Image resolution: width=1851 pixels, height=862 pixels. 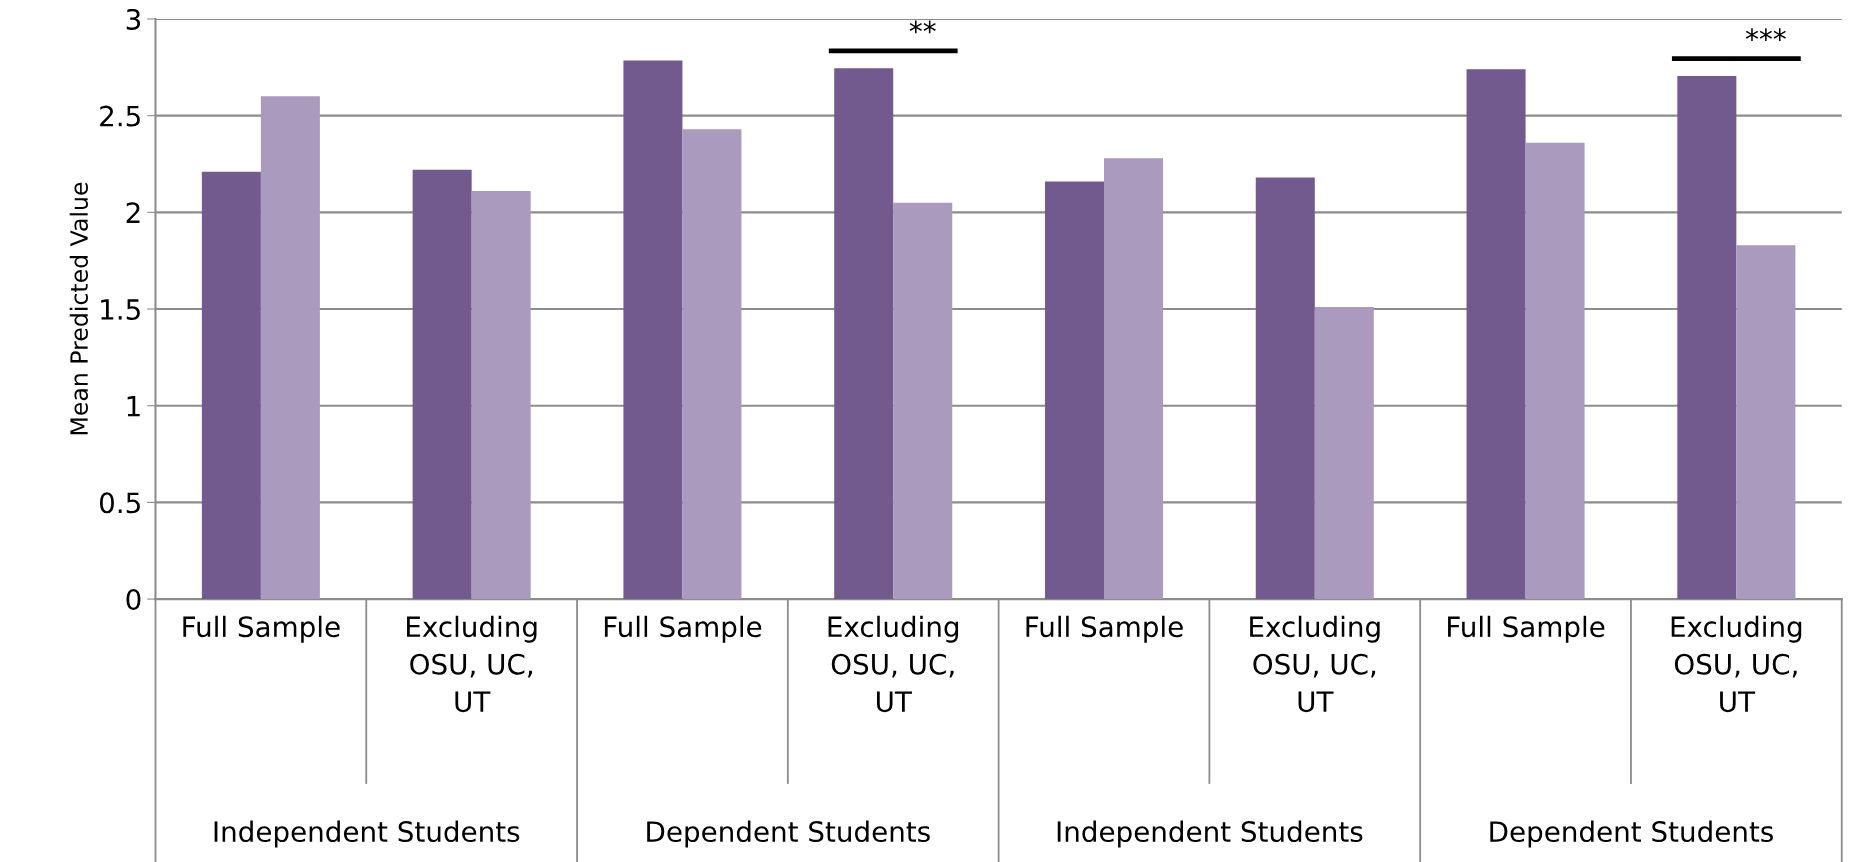 What do you see at coordinates (119, 503) in the screenshot?
I see `y-tick-label: 0.5` at bounding box center [119, 503].